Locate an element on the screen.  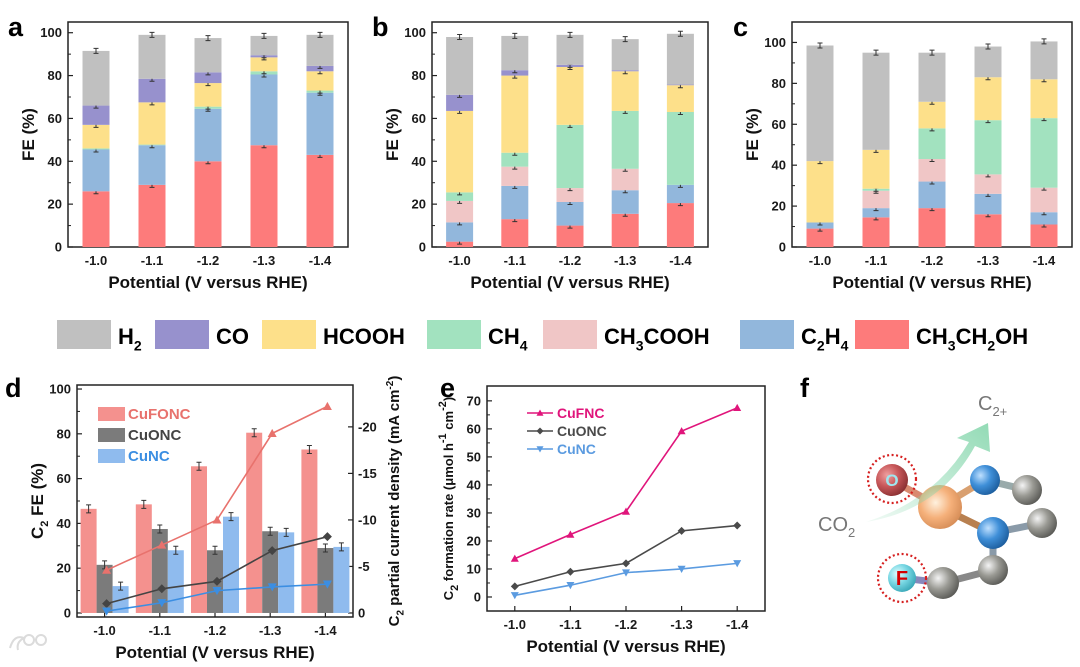
y-tick-label: 70 is located at coordinates (474, 400).